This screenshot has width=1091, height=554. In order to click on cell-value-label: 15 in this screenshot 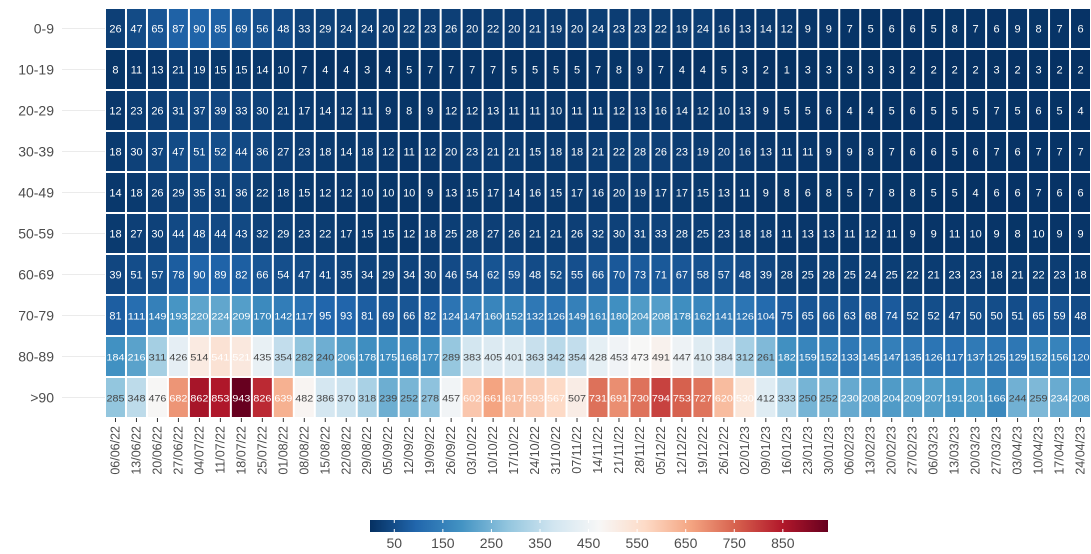, I will do `click(220, 71)`.